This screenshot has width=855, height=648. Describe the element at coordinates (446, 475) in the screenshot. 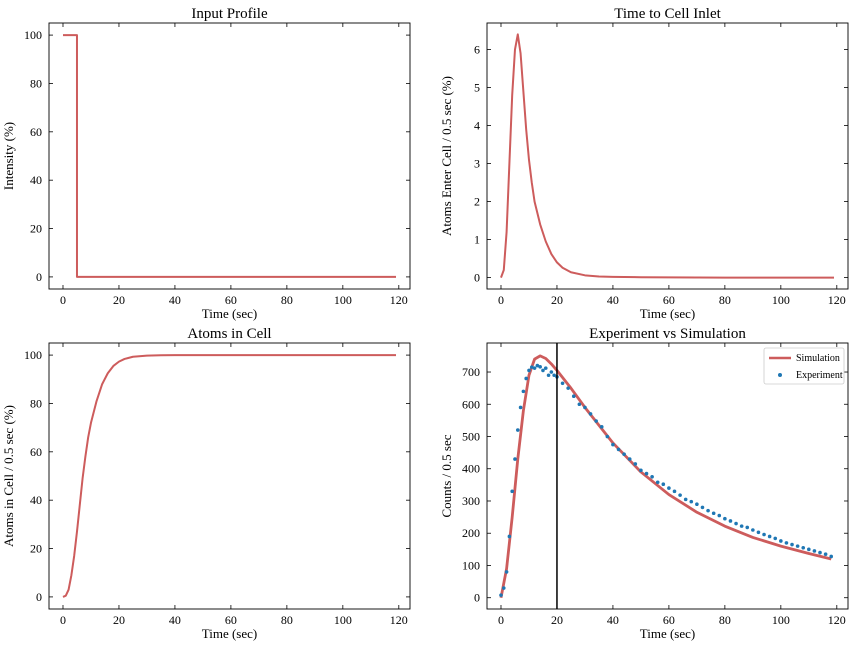

I see `y-axis-label: Counts / 0.5 sec` at that location.